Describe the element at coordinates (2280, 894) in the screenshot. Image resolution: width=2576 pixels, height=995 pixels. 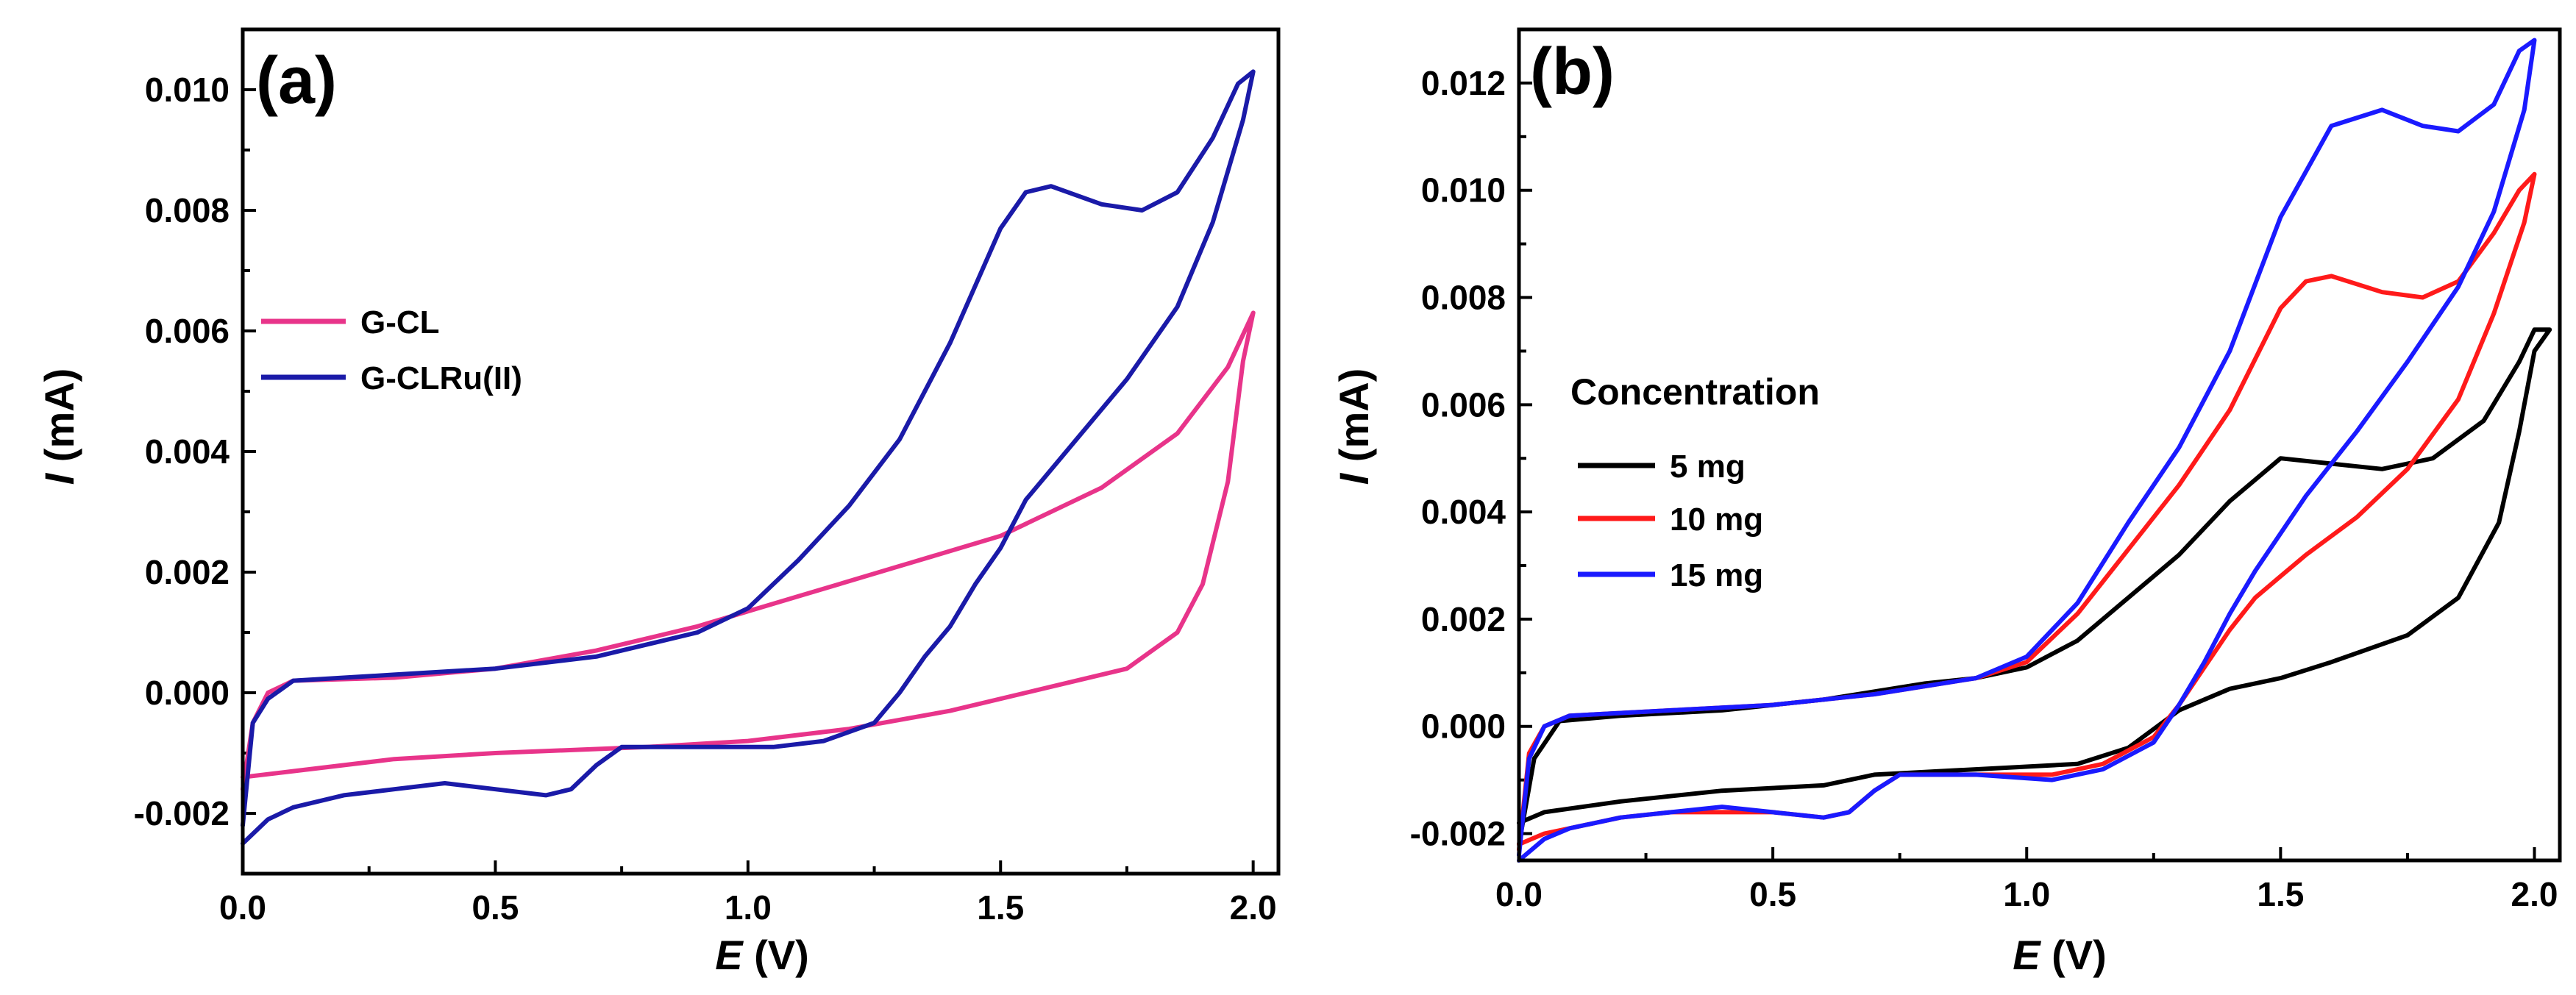
I see `panel-b-x-tick-label: 1.5` at that location.